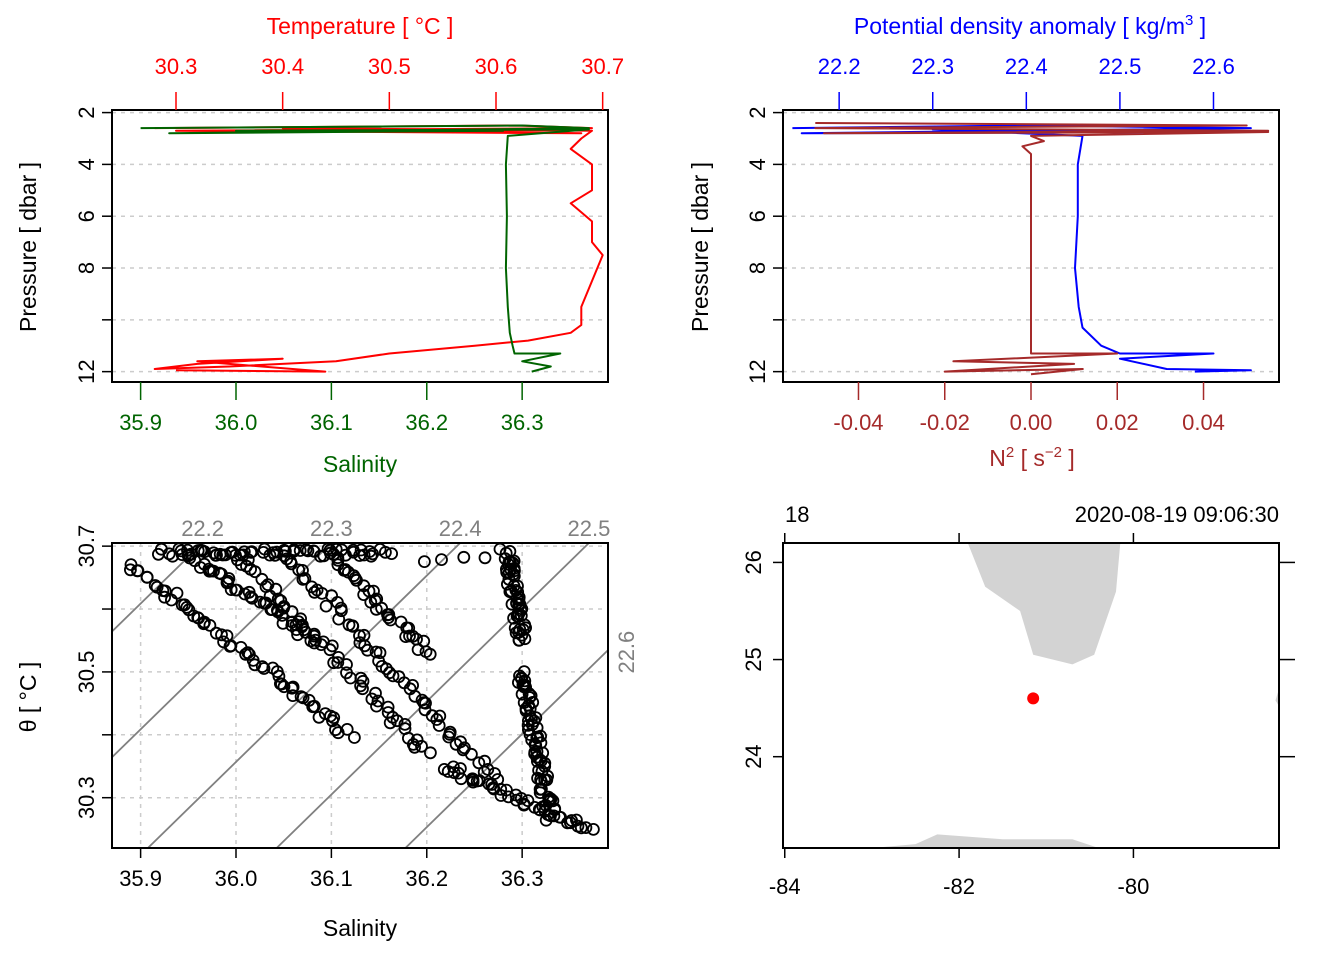  I want to click on bottom-axis-title-sup2: −2, so click(1053, 452).